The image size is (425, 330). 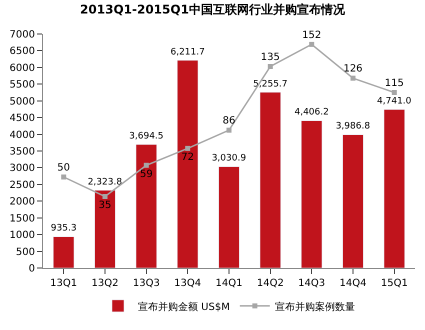 What do you see at coordinates (229, 159) in the screenshot?
I see `data-label: 3,030.9` at bounding box center [229, 159].